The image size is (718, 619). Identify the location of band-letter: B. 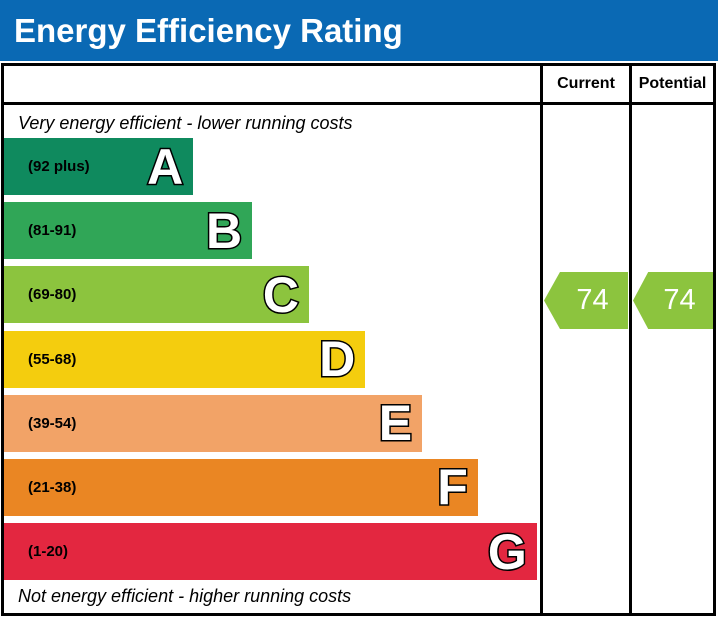
(224, 230).